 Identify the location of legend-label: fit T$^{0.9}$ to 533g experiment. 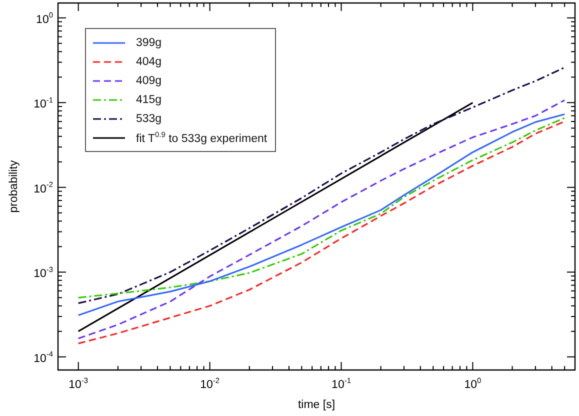
(202, 137).